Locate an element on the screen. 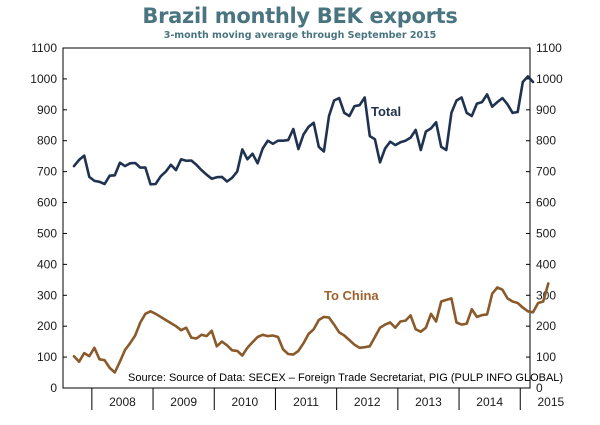 This screenshot has width=600, height=425. y-tick-label-right: 1100 is located at coordinates (549, 48).